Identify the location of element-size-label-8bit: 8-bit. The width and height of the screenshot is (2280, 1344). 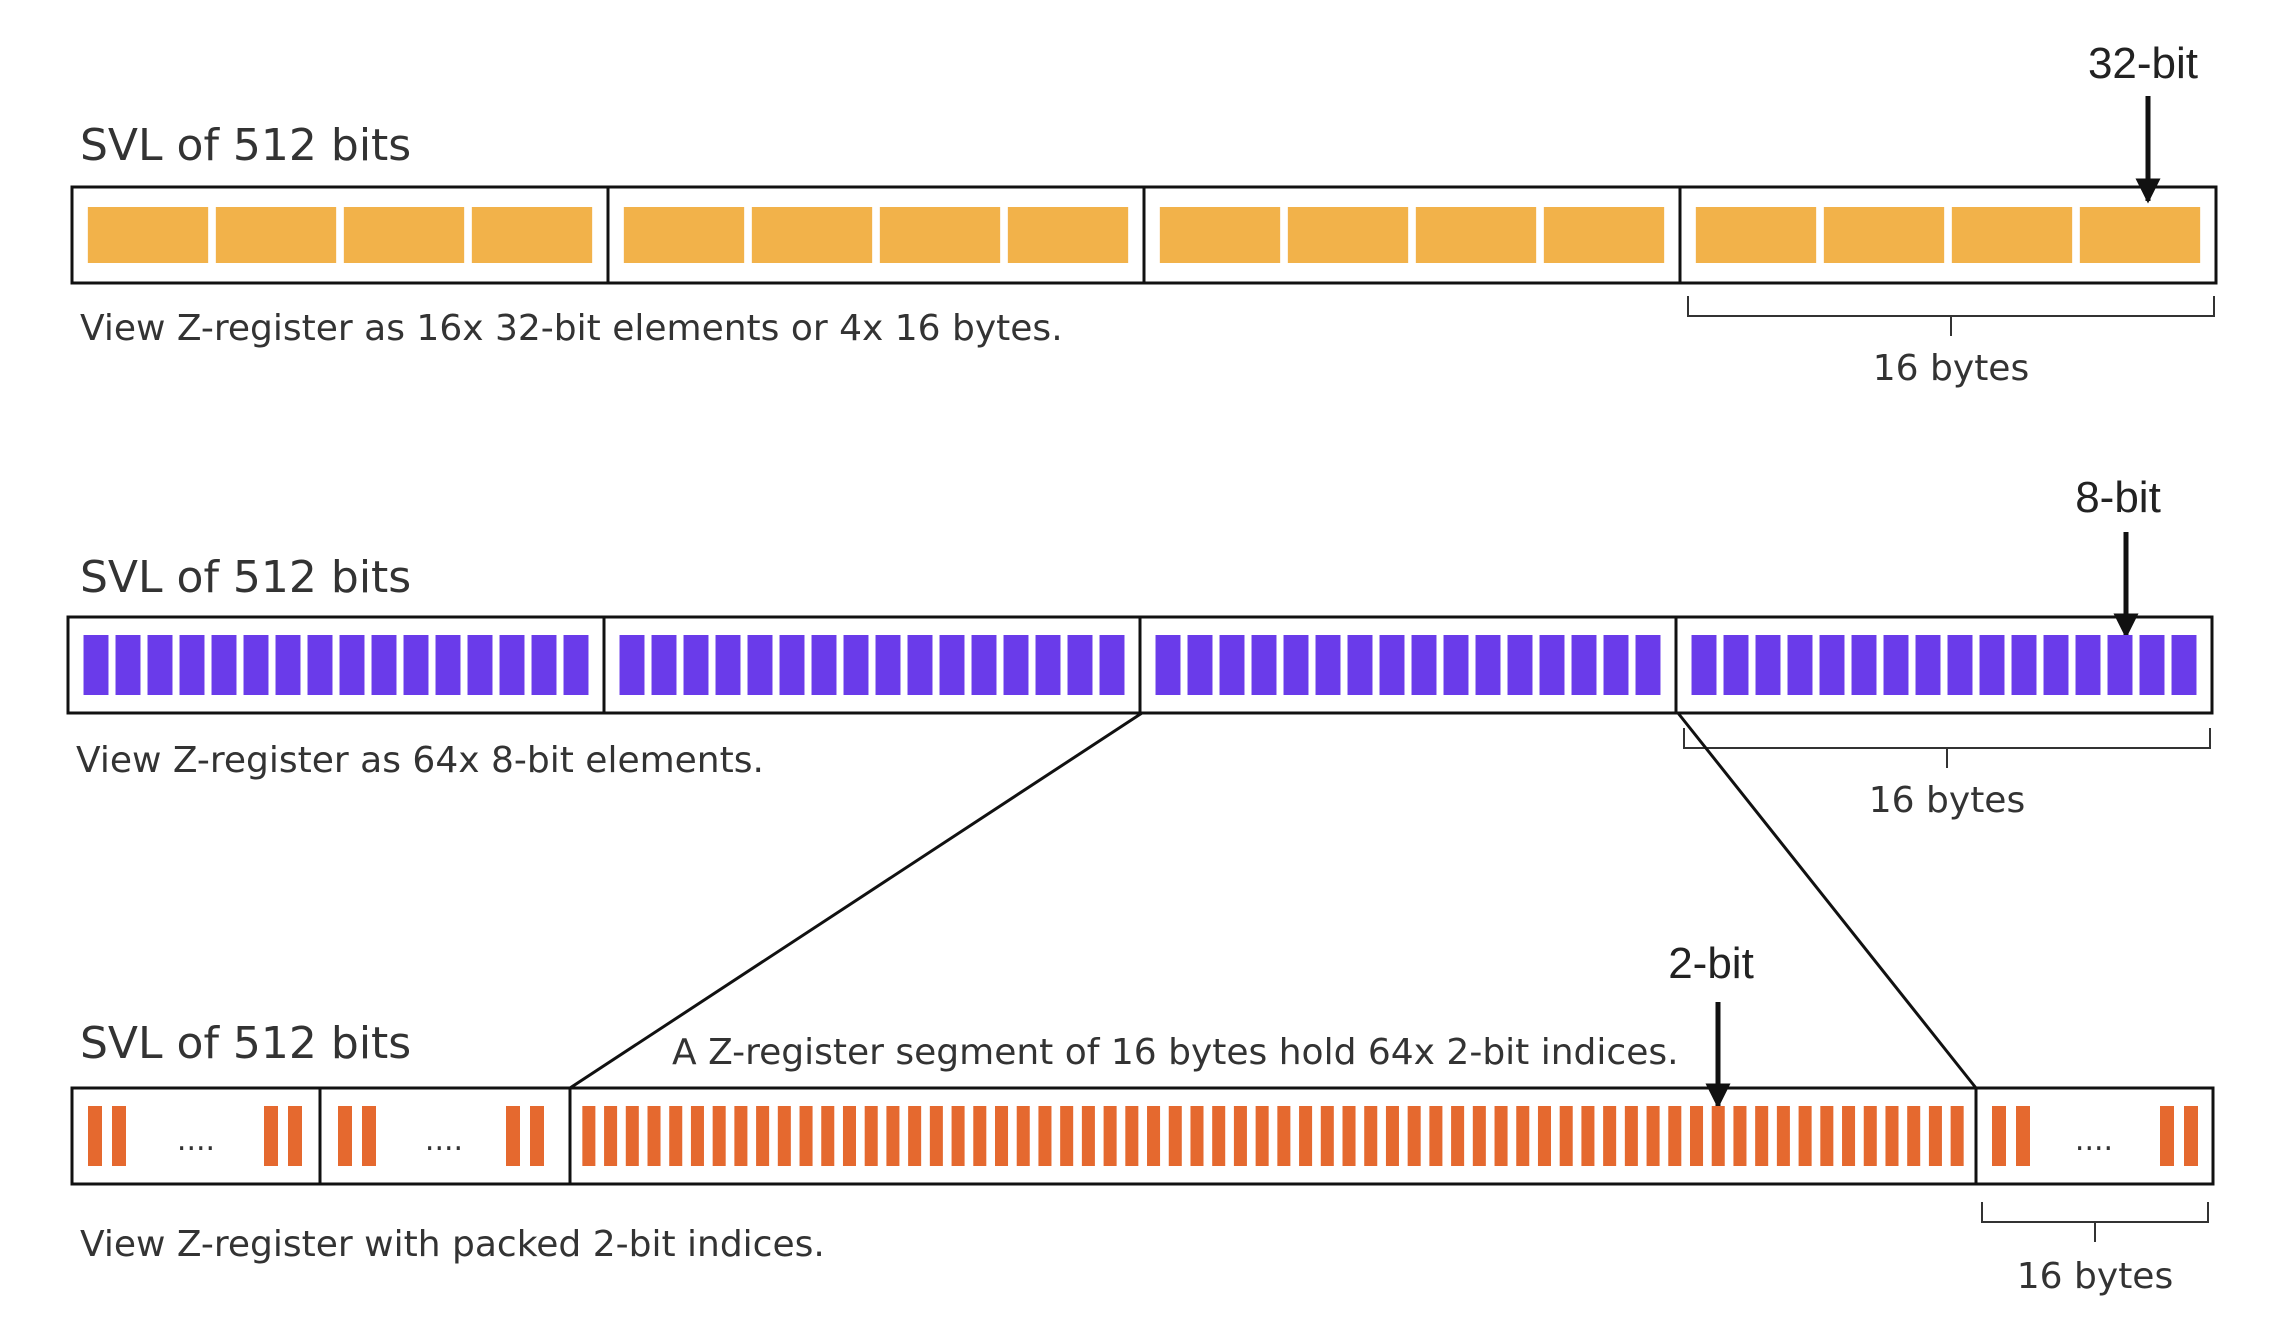
(2118, 497).